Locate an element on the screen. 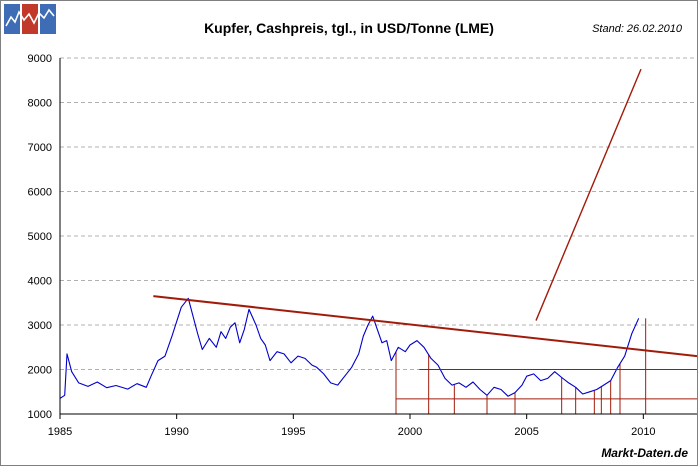  y-tick-label-3000: 3000 is located at coordinates (40, 326).